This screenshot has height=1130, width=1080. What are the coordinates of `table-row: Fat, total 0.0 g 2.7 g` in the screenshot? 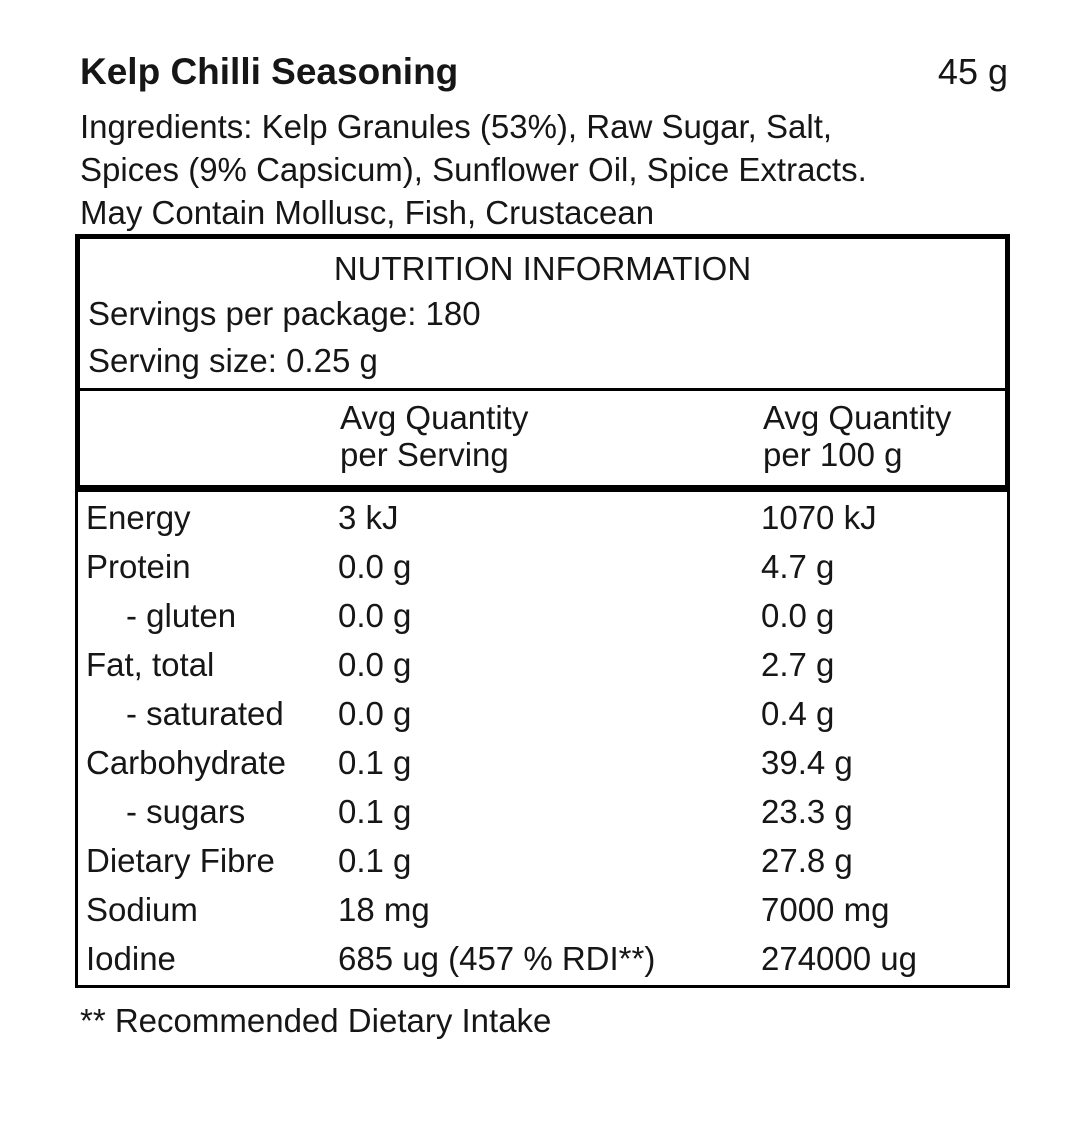 It's located at (542, 664).